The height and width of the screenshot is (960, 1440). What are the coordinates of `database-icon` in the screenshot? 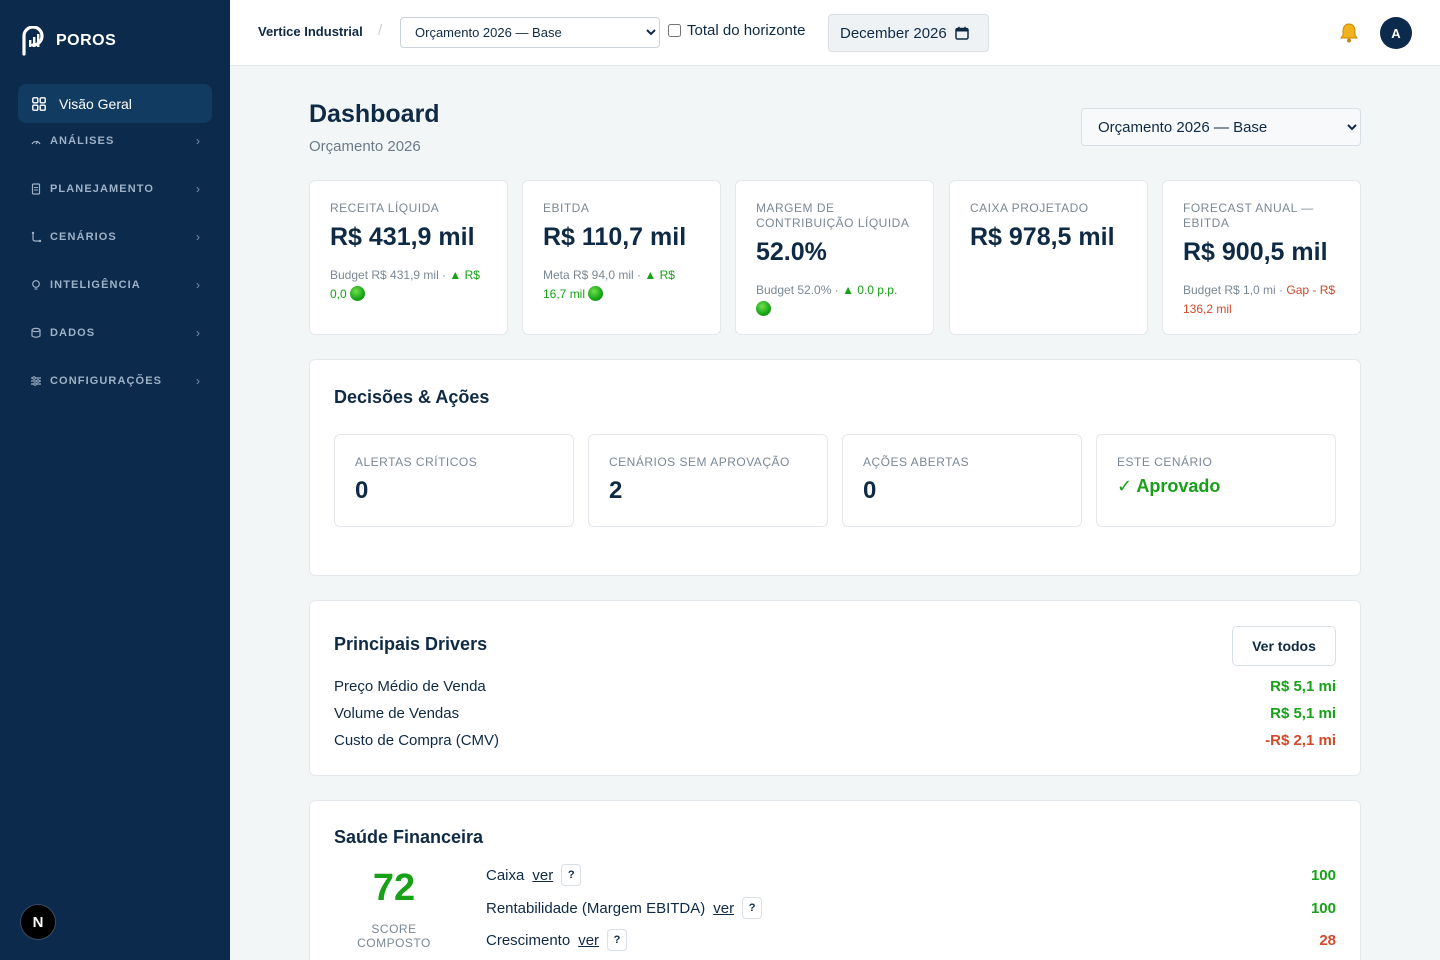 It's located at (36, 332).